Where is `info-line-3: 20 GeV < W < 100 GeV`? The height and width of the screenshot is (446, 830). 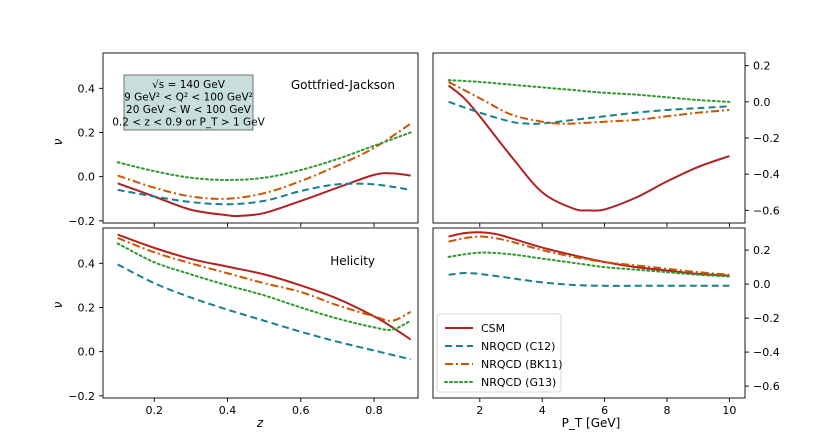
info-line-3: 20 GeV < W < 100 GeV is located at coordinates (189, 110).